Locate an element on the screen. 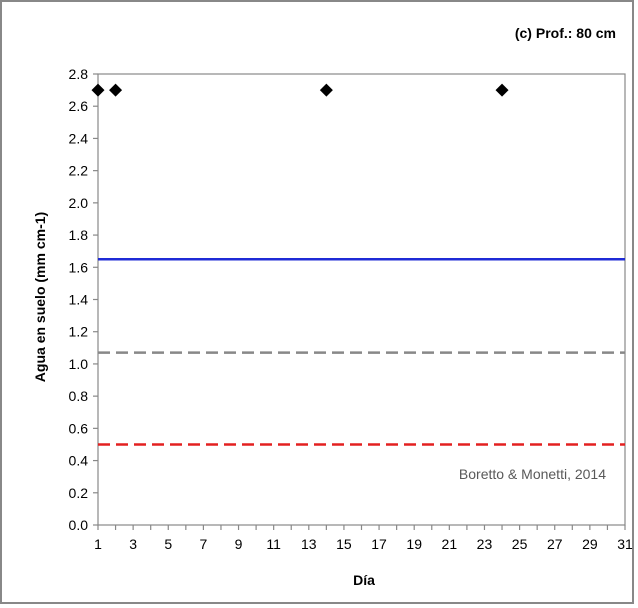  data-points is located at coordinates (300, 90).